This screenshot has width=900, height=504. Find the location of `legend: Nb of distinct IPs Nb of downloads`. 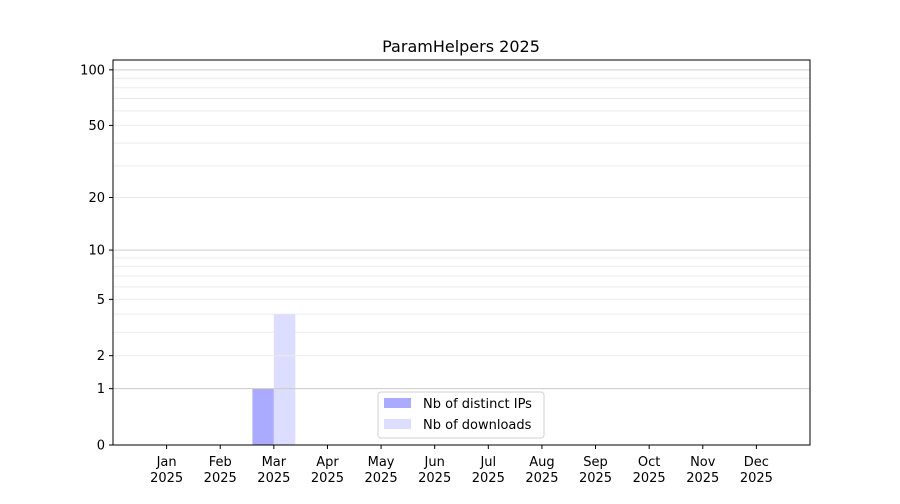

legend: Nb of distinct IPs Nb of downloads is located at coordinates (461, 415).